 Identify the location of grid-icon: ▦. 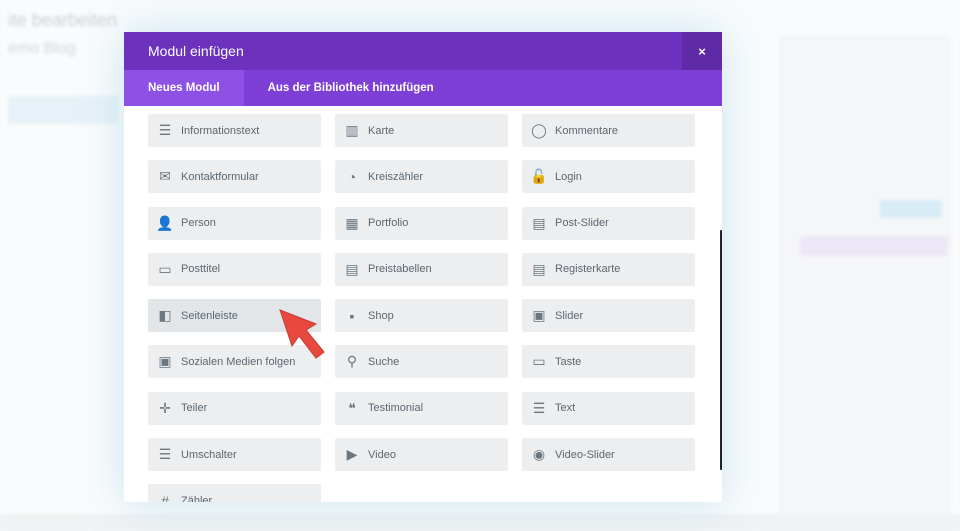
(352, 222).